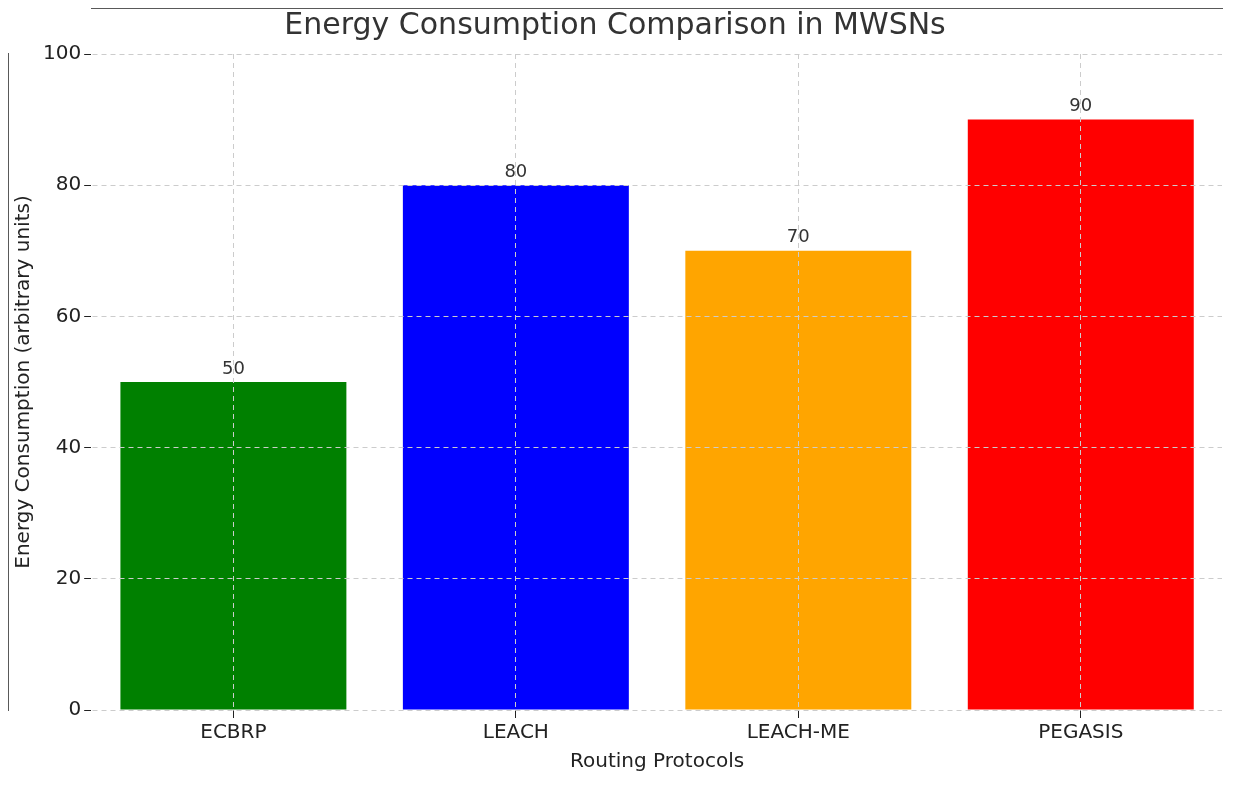 This screenshot has width=1238, height=786. I want to click on y-tick-label: 0, so click(75, 708).